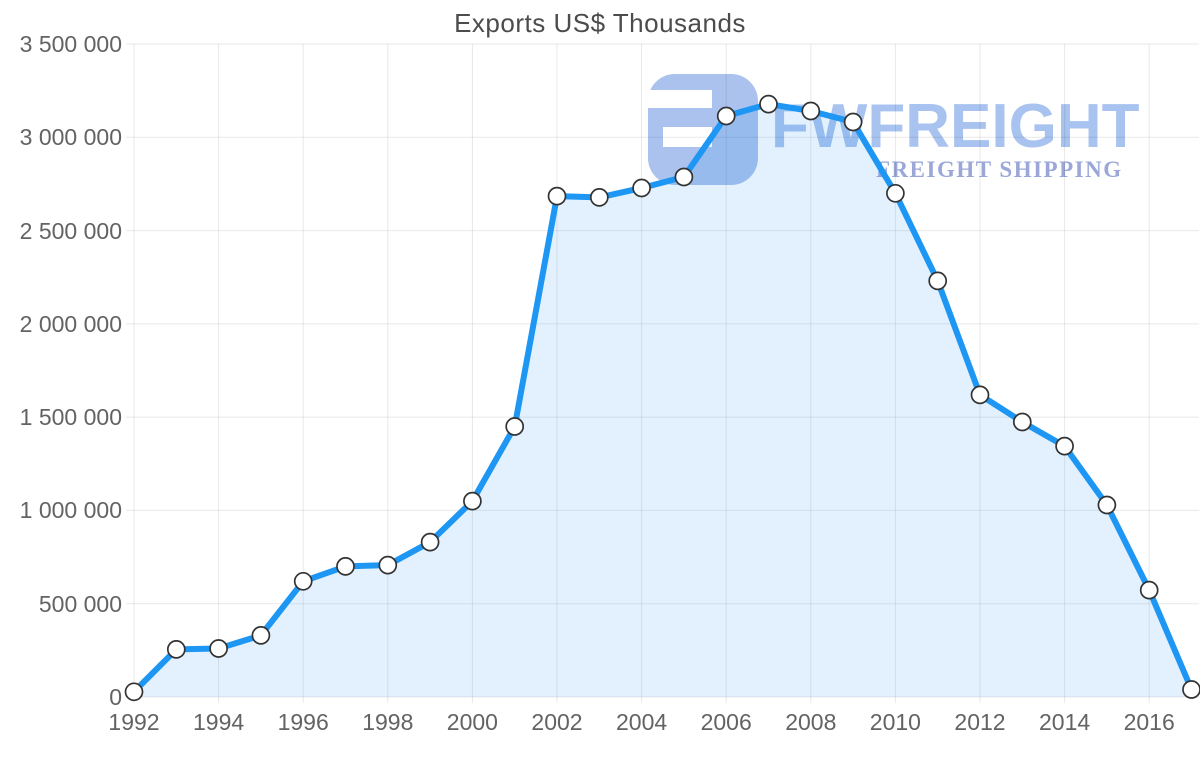 The height and width of the screenshot is (763, 1200). I want to click on watermark-subtitle-text: FREIGHT SHIPPING, so click(999, 169).